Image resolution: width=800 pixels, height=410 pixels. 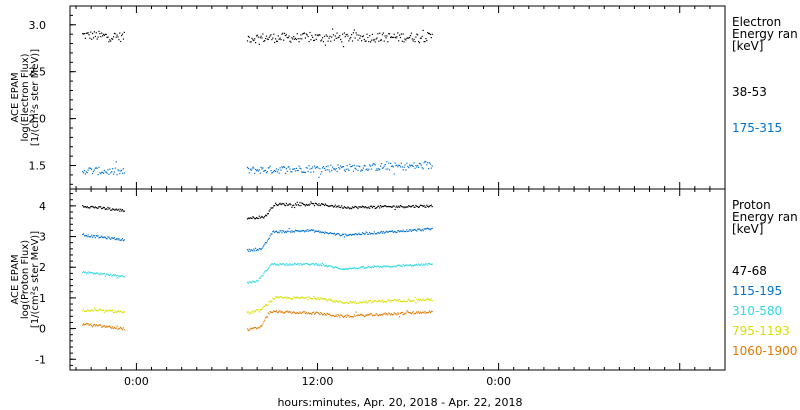 I want to click on legend-entry: 795-1193, so click(x=761, y=331).